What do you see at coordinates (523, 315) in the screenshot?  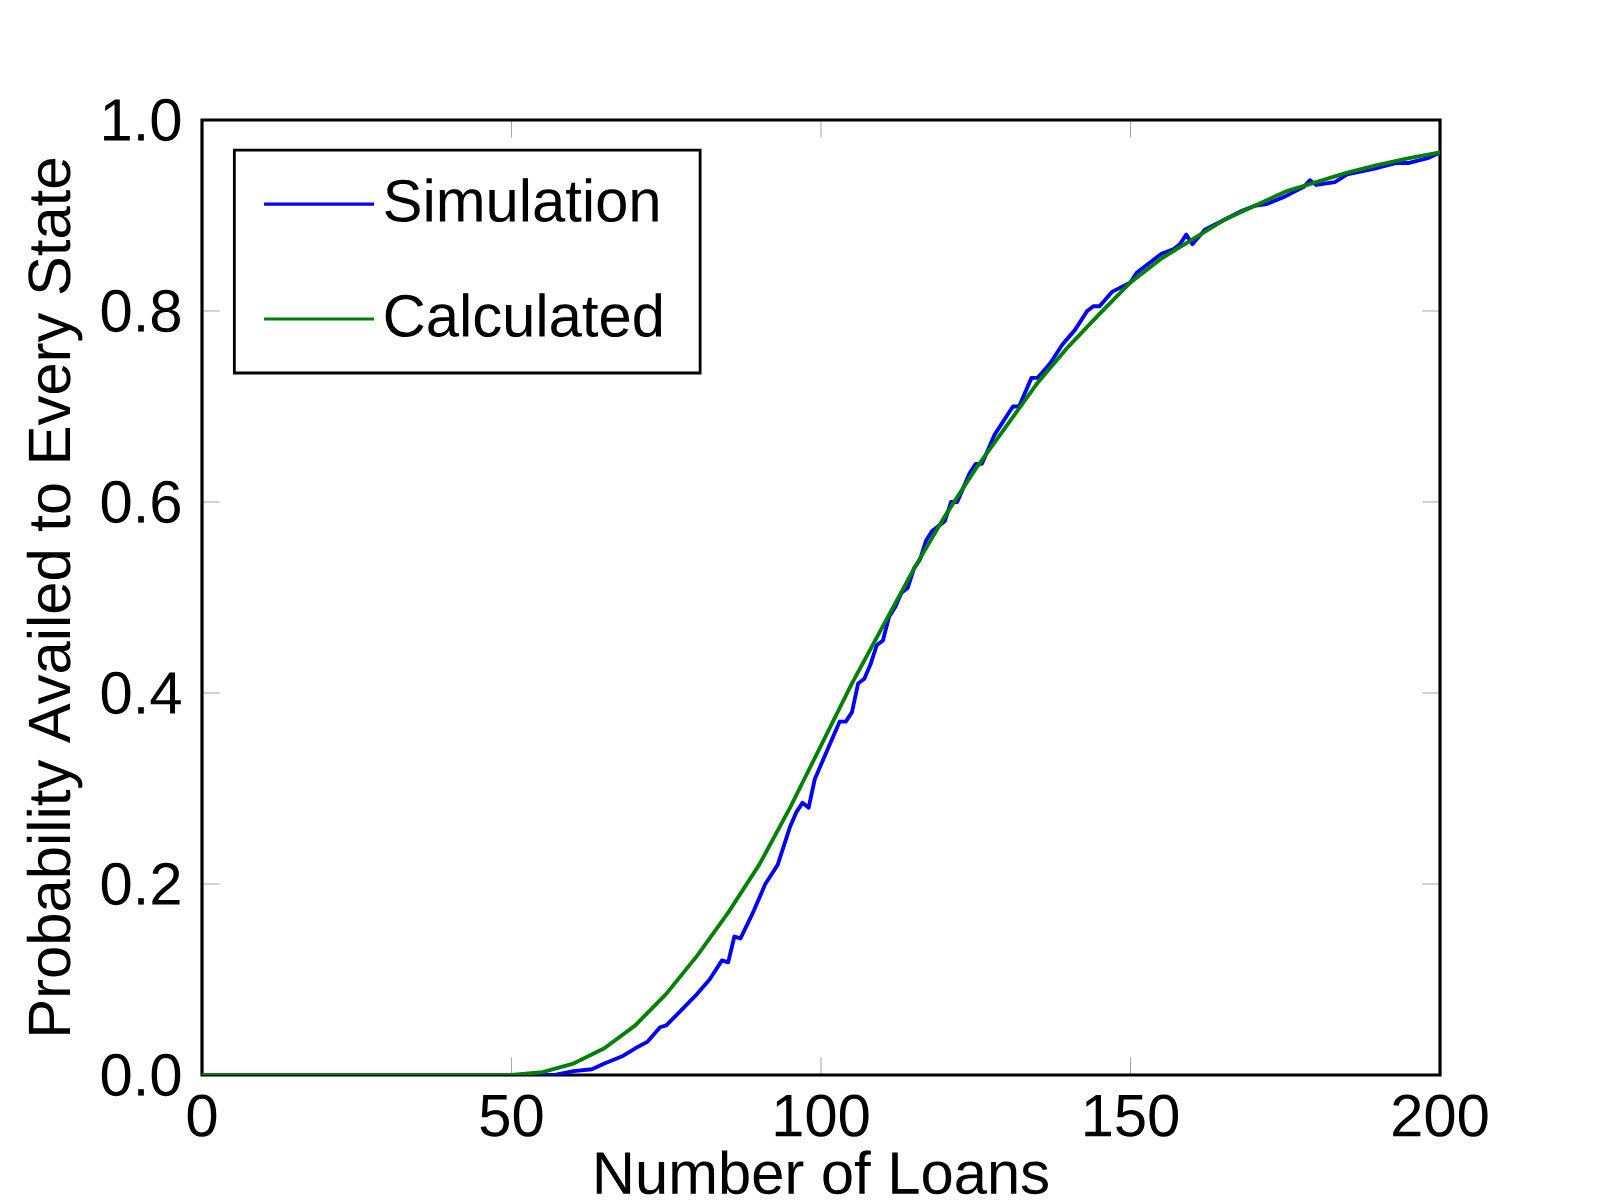 I see `legend-label: Calculated` at bounding box center [523, 315].